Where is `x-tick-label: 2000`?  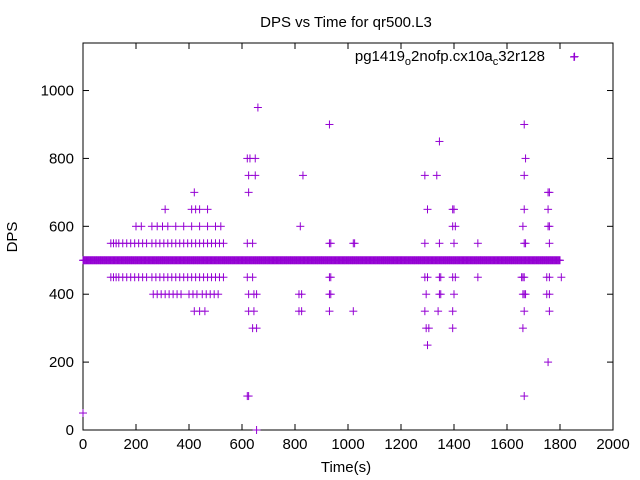
x-tick-label: 2000 is located at coordinates (612, 444).